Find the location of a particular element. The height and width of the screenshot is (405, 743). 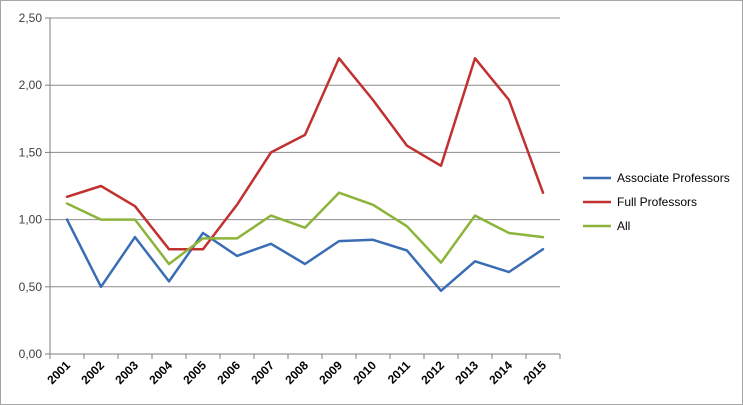

x-tick-label: 2012 is located at coordinates (432, 372).